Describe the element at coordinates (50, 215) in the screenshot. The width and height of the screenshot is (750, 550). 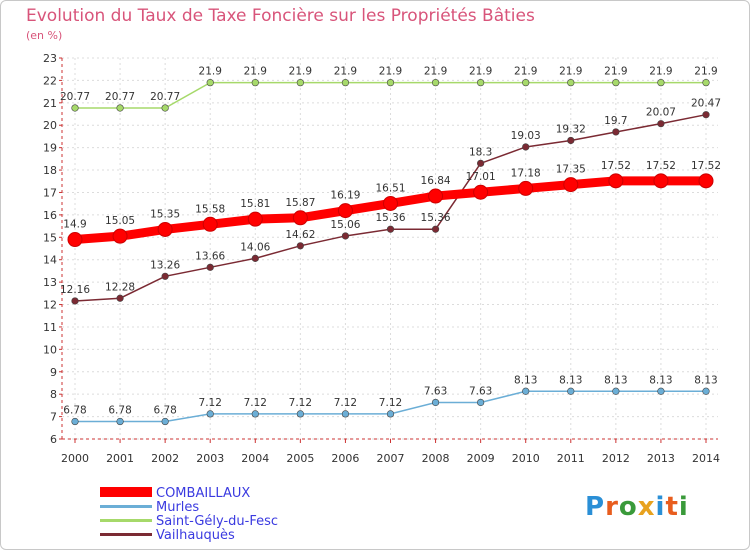
I see `y-tick-label: 16` at that location.